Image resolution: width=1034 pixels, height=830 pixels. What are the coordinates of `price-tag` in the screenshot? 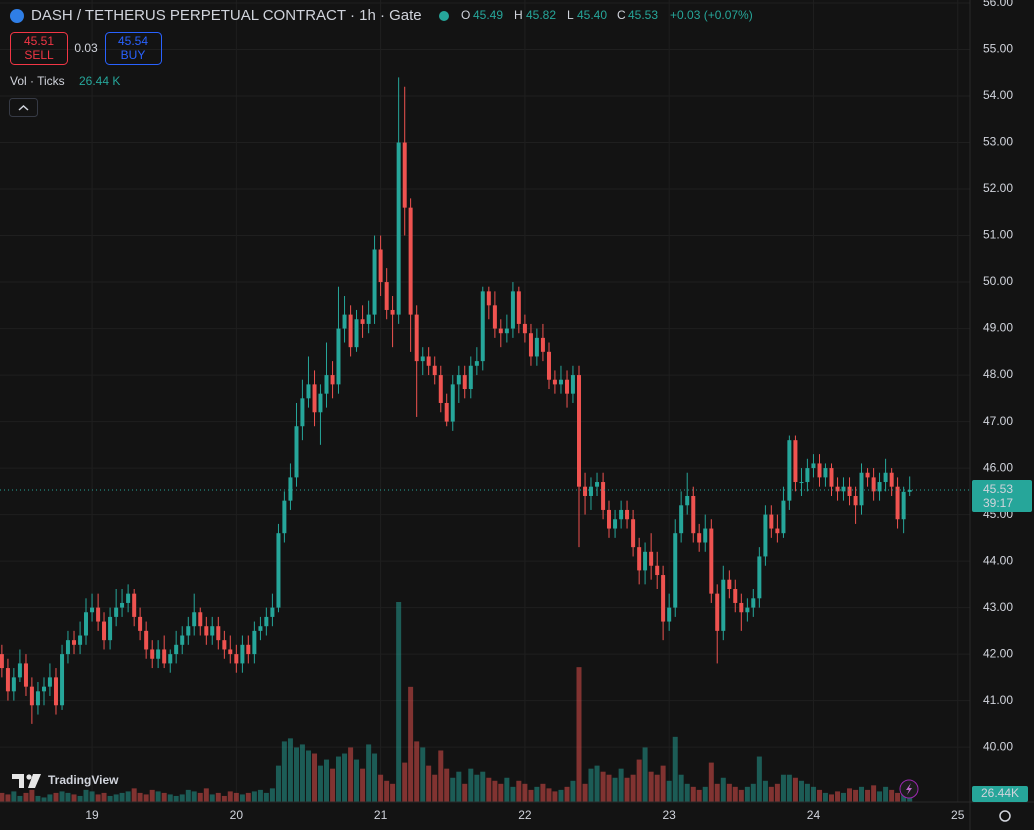 It's located at (1002, 495).